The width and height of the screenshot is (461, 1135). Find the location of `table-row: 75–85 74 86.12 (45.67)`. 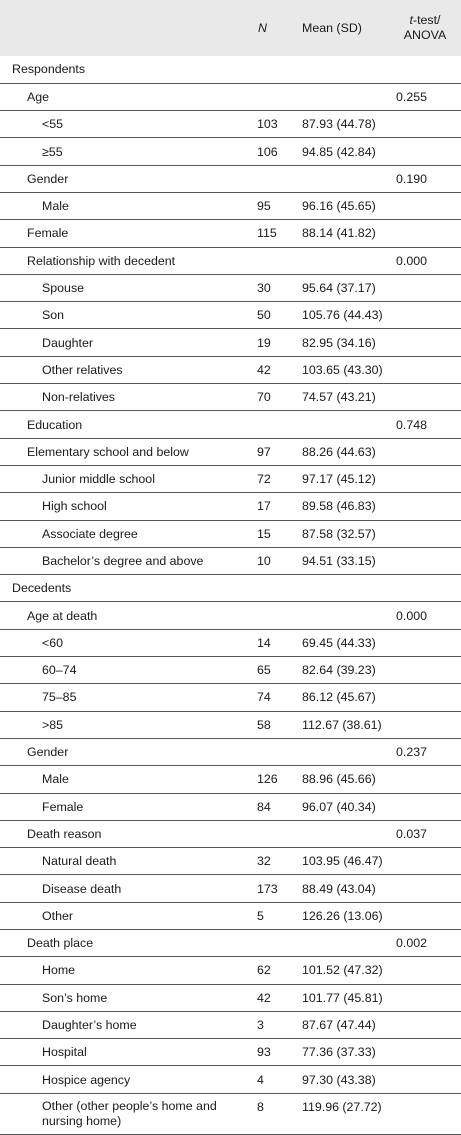

table-row: 75–85 74 86.12 (45.67) is located at coordinates (230, 697).